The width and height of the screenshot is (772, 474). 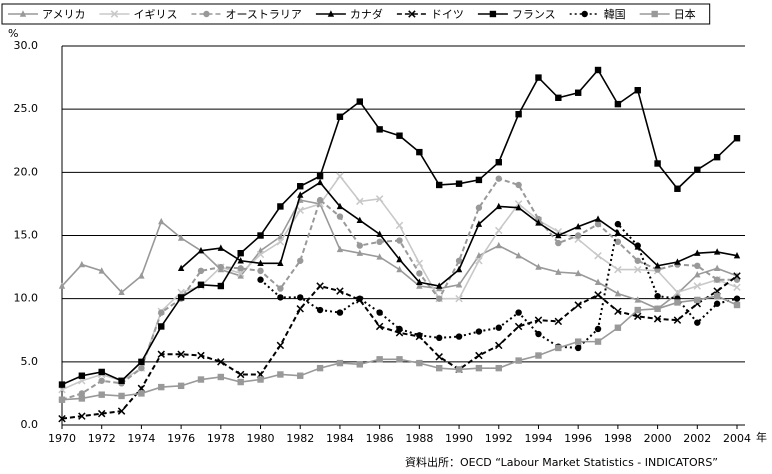 I want to click on y-tick-label: 10.0, so click(x=26, y=298).